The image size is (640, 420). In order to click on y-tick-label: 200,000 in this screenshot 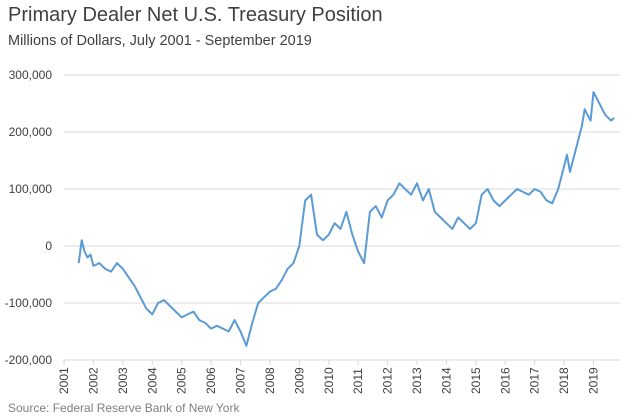, I will do `click(31, 132)`.